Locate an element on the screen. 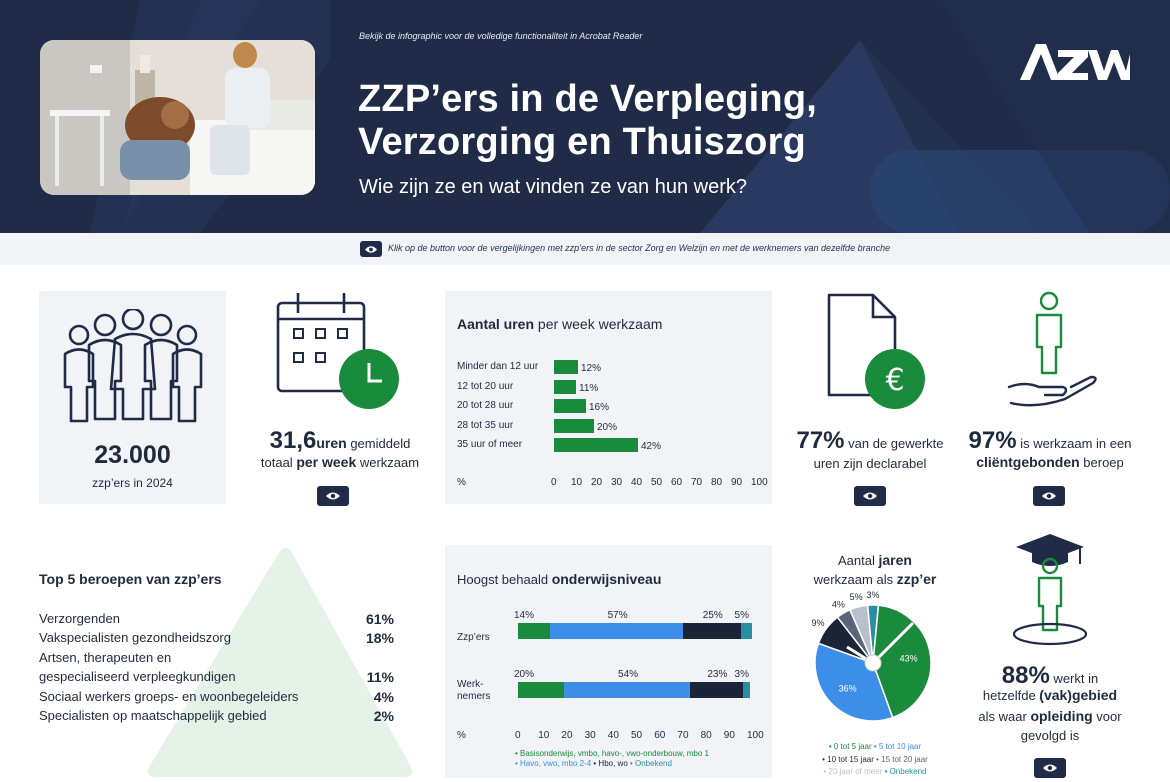 The image size is (1170, 782). graduate-icon is located at coordinates (1050, 590).